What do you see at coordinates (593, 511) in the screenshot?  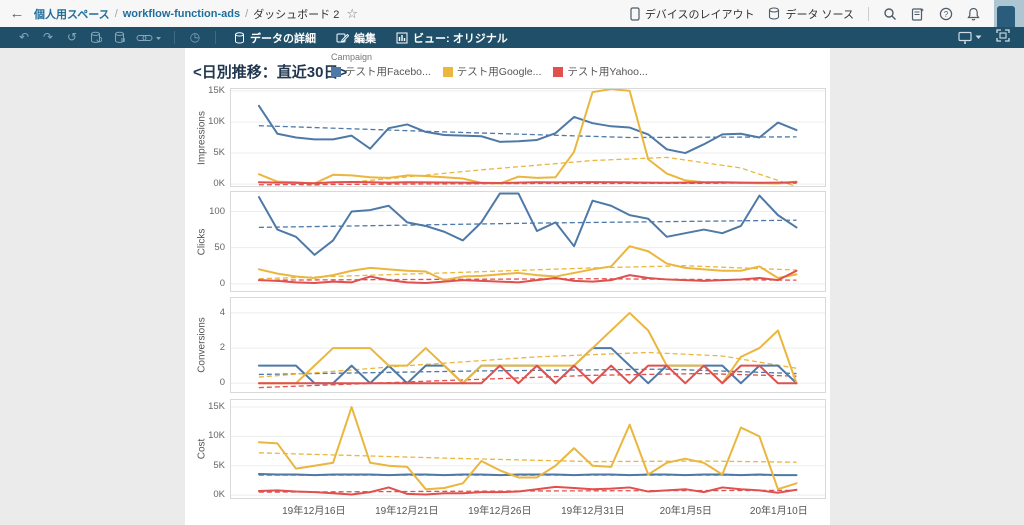 I see `x-tick-label: 19年12月31日` at bounding box center [593, 511].